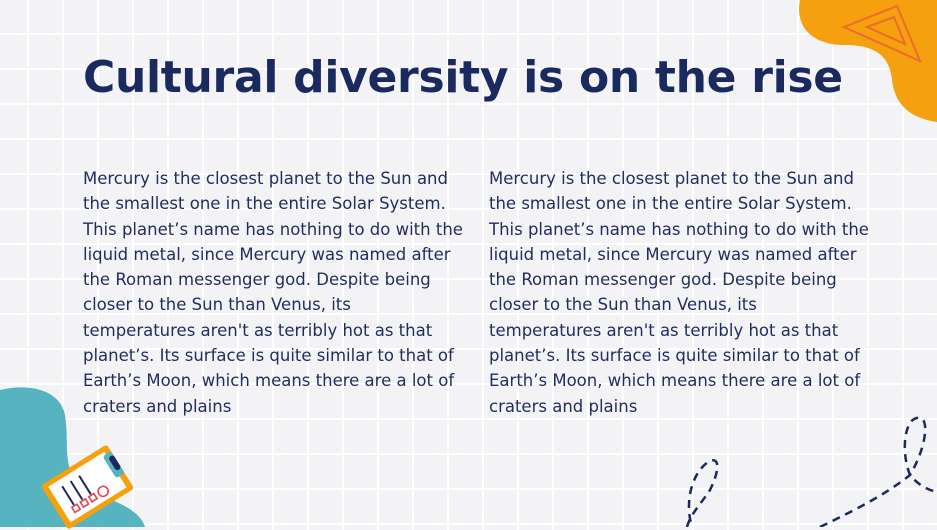 This screenshot has height=530, width=937. What do you see at coordinates (811, 471) in the screenshot?
I see `dashed-path` at bounding box center [811, 471].